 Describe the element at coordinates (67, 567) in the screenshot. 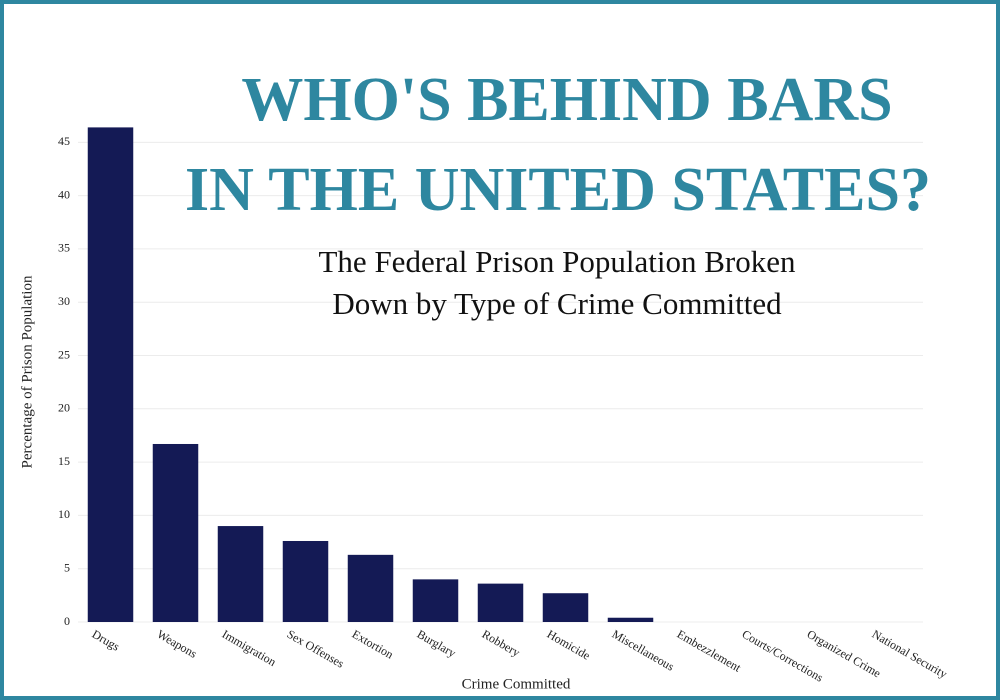

I see `y-tick-label: 5` at that location.